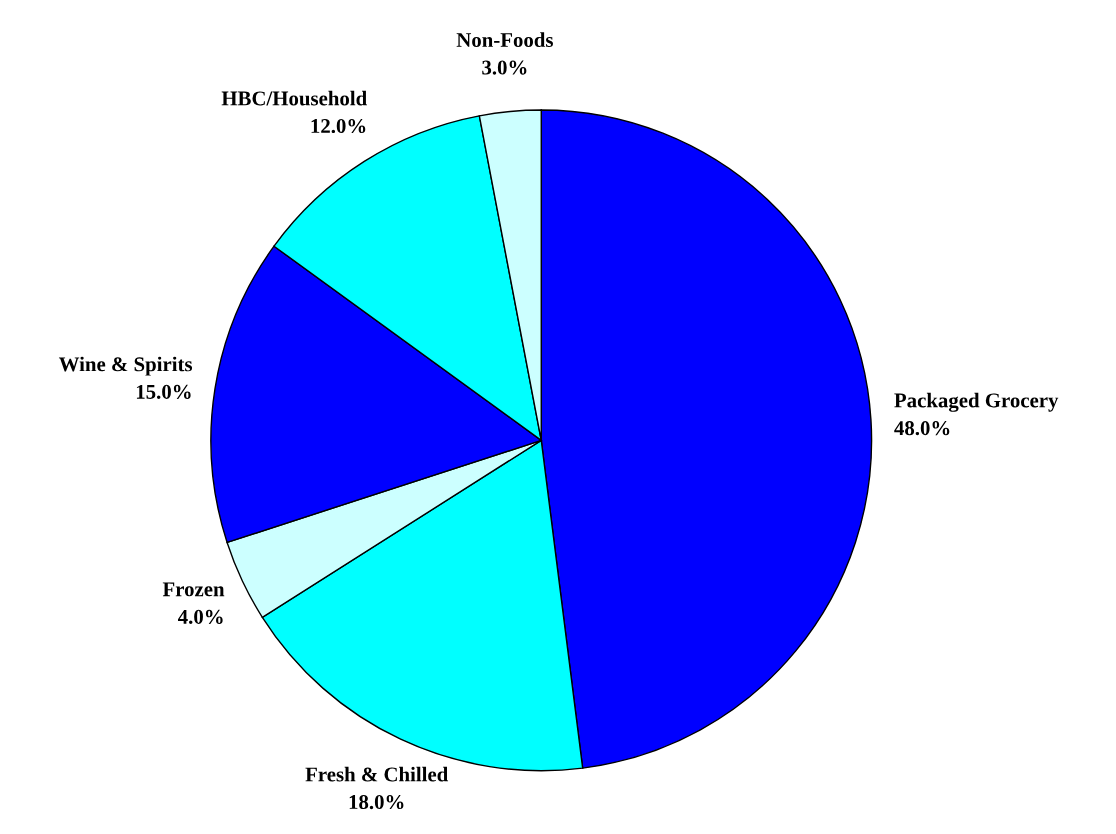 Image resolution: width=1116 pixels, height=834 pixels. What do you see at coordinates (377, 774) in the screenshot?
I see `slice-label: Fresh & Chilled` at bounding box center [377, 774].